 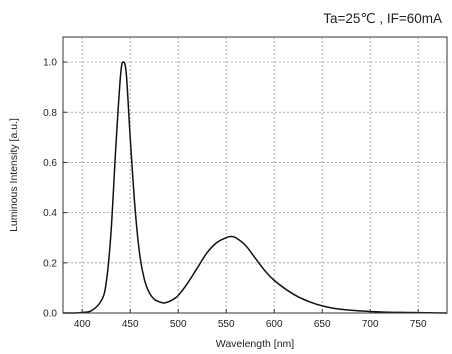 I want to click on condition-label: Ta=25℃ , IF=60mA, so click(x=382, y=18).